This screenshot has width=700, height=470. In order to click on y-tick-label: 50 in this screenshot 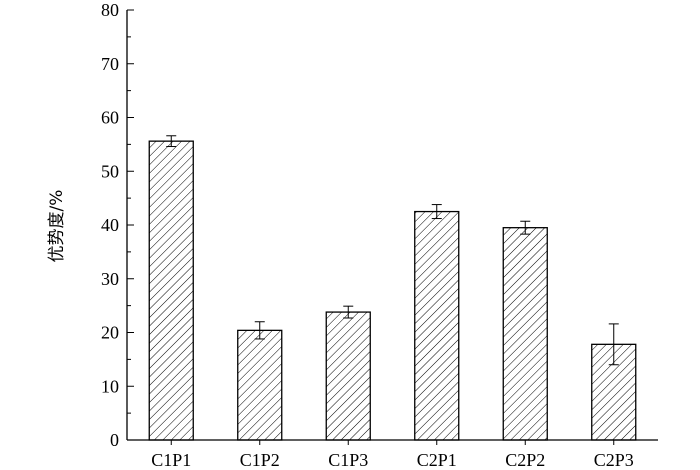, I will do `click(110, 171)`.